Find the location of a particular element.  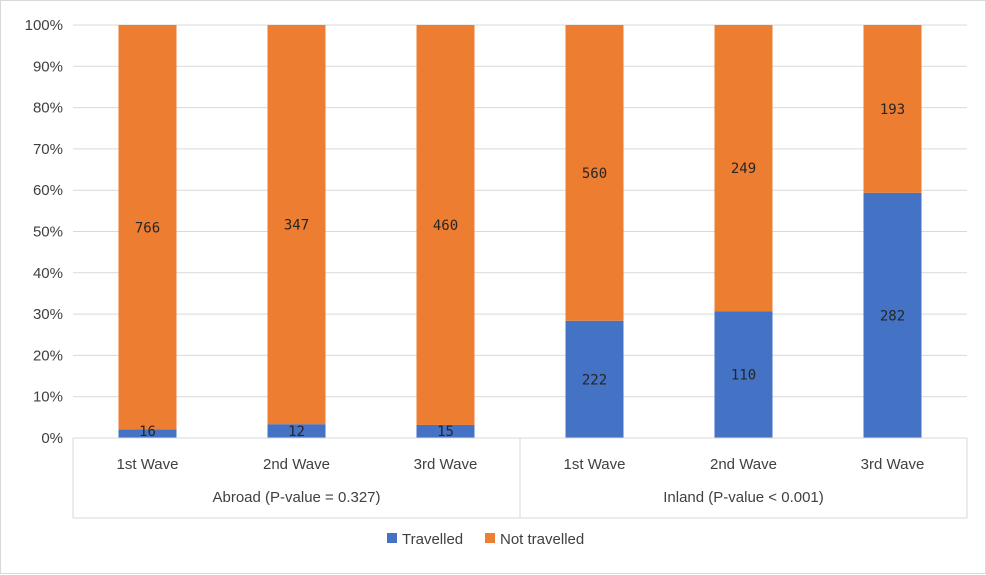

y-tick-label: 40% is located at coordinates (48, 273).